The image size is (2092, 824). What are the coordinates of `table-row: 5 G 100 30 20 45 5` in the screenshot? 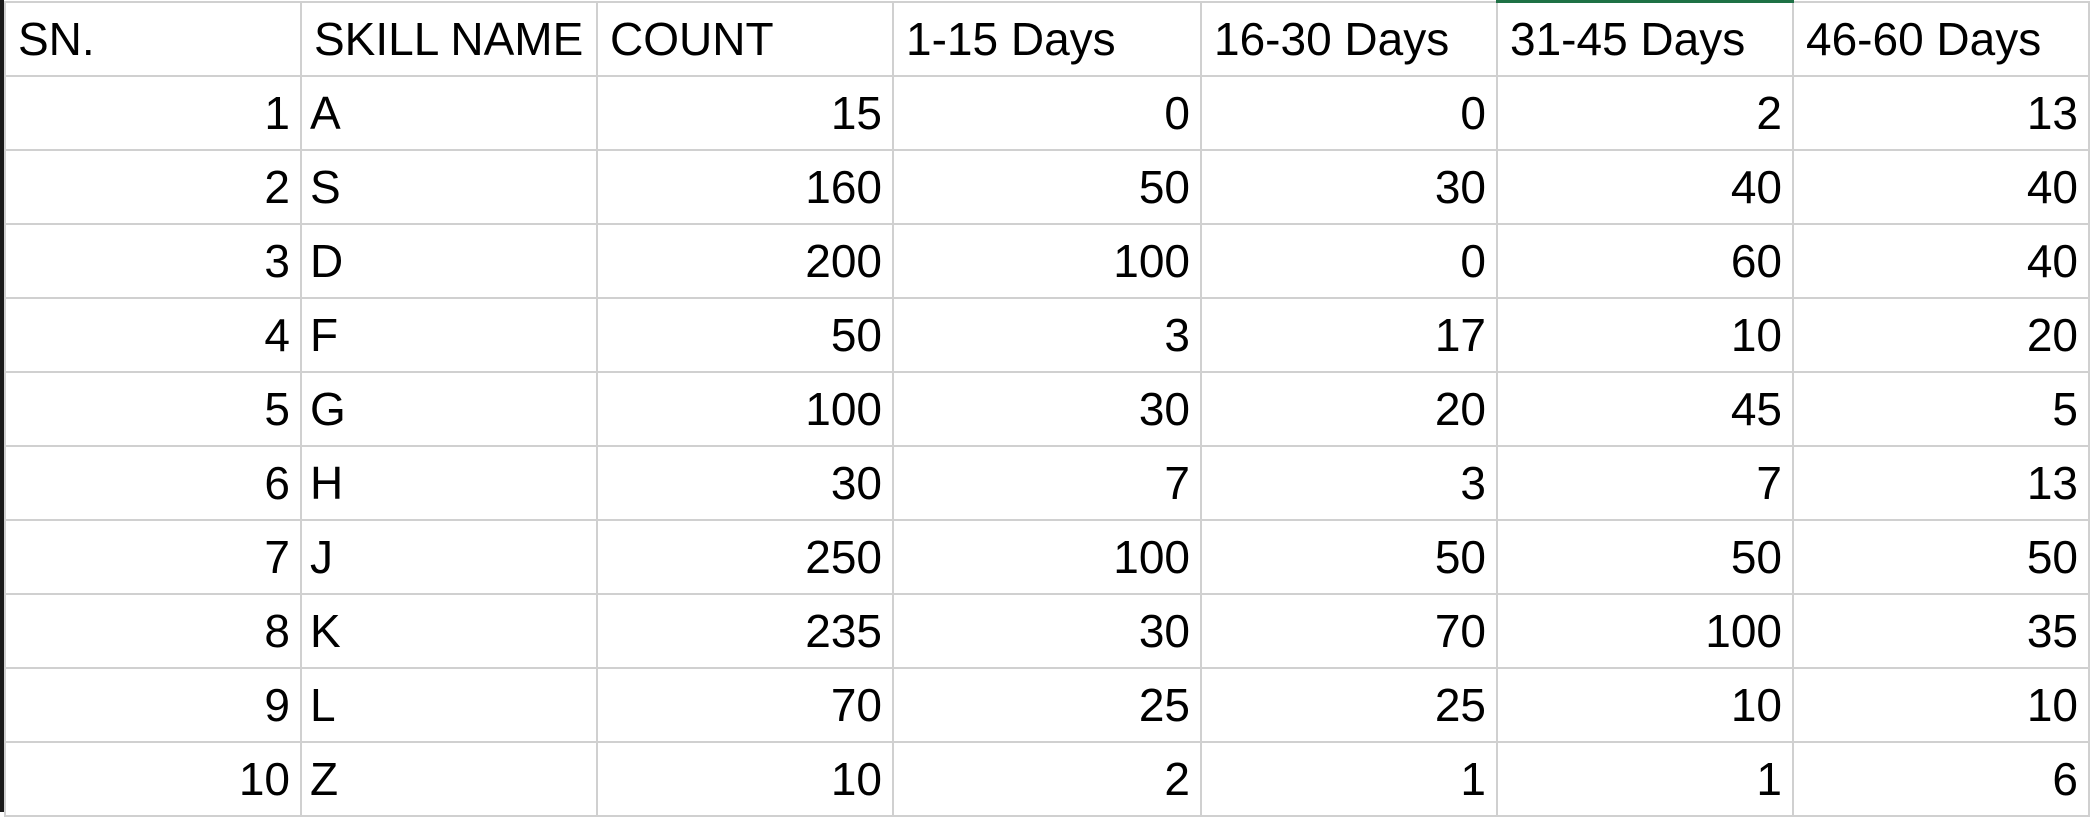 It's located at (1047, 409).